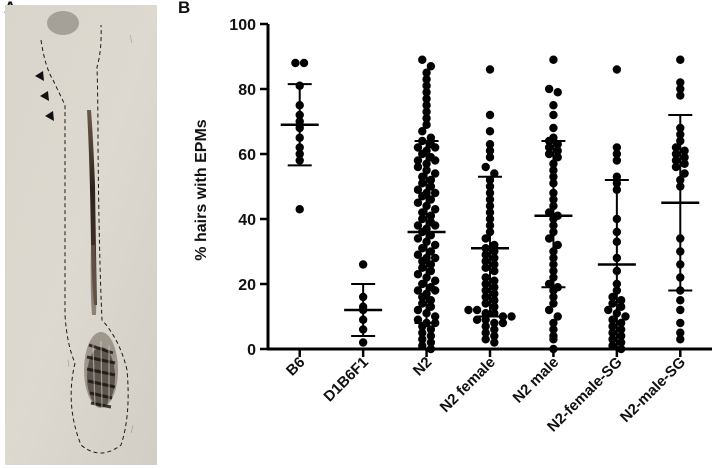 The width and height of the screenshot is (714, 468). I want to click on y-tick-label: 60, so click(247, 155).